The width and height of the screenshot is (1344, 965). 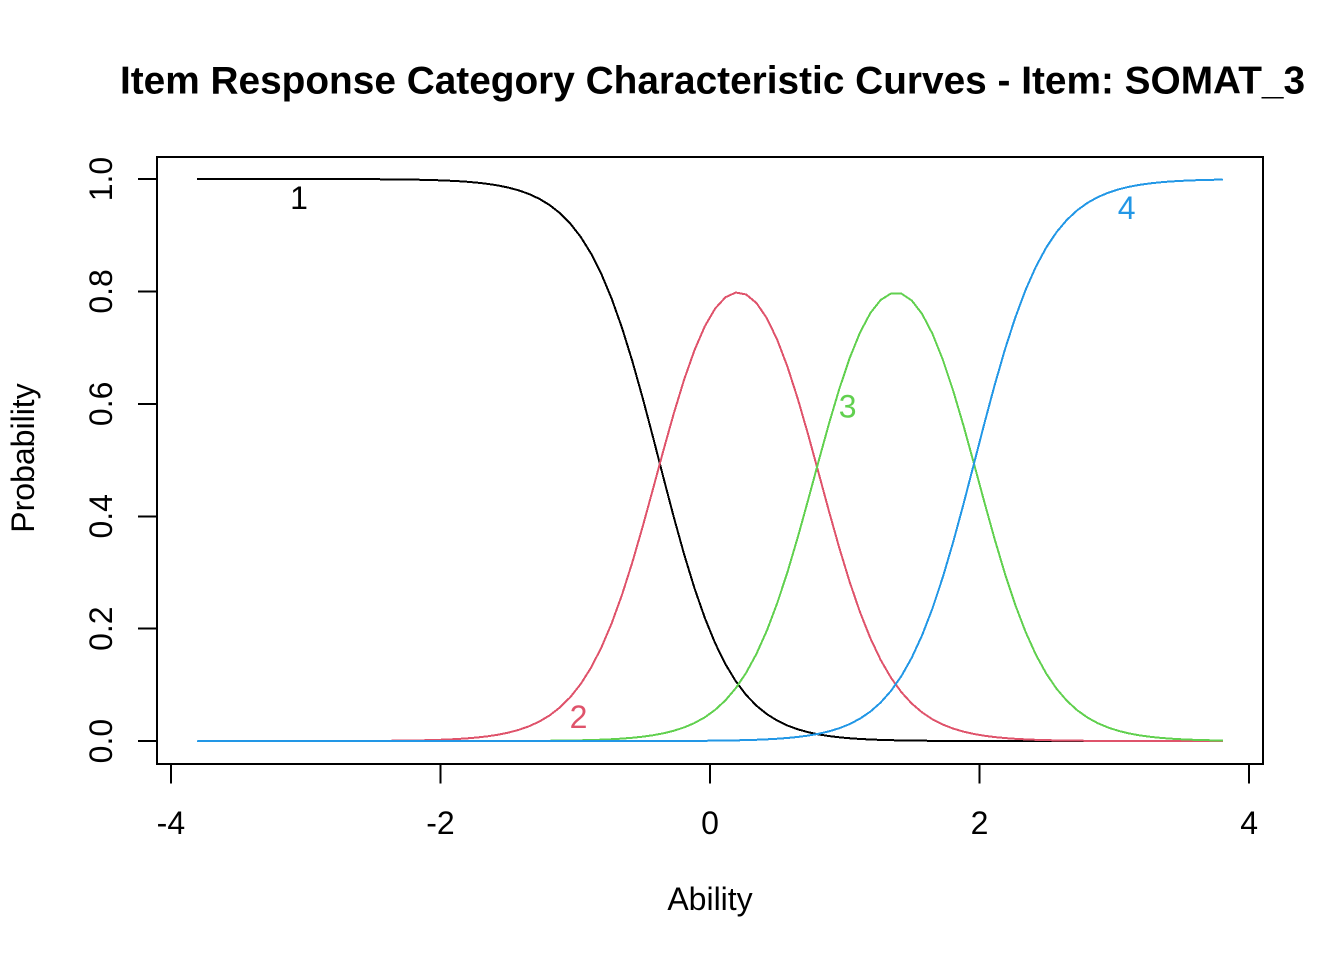 I want to click on svg-text: -4, so click(x=171, y=823).